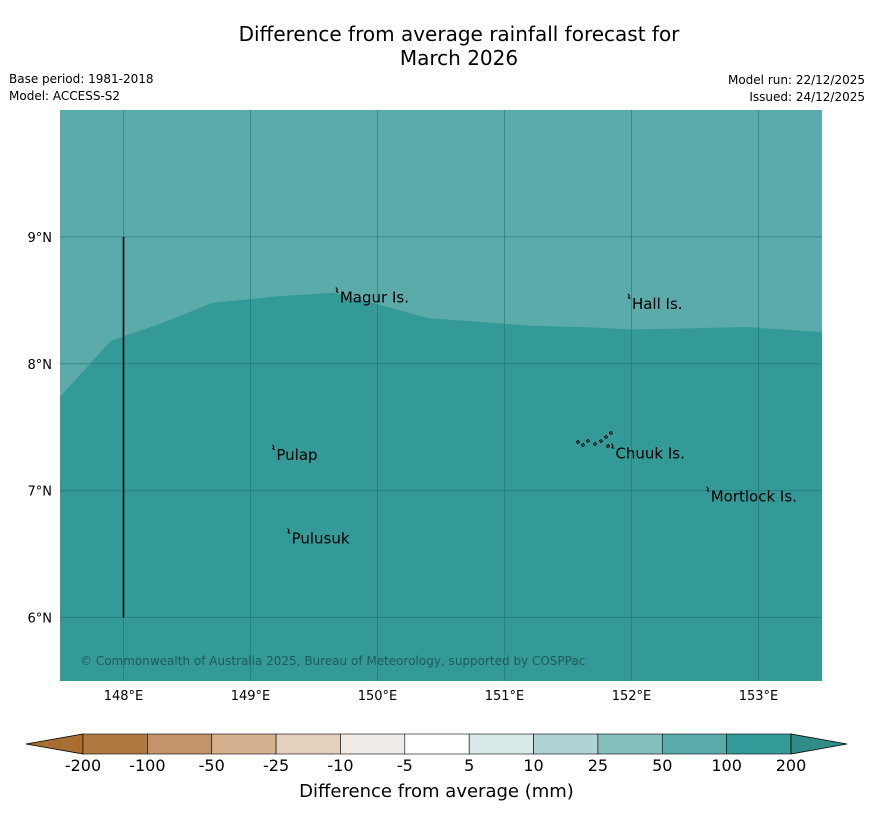  What do you see at coordinates (662, 765) in the screenshot?
I see `colorbar-tick-label: 50` at bounding box center [662, 765].